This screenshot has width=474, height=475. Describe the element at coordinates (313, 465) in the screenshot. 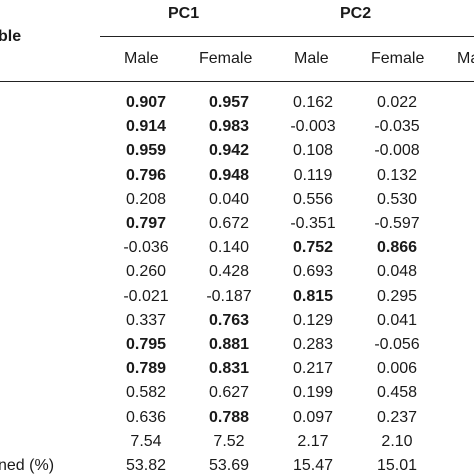

I see `table-cell: 15.47` at that location.